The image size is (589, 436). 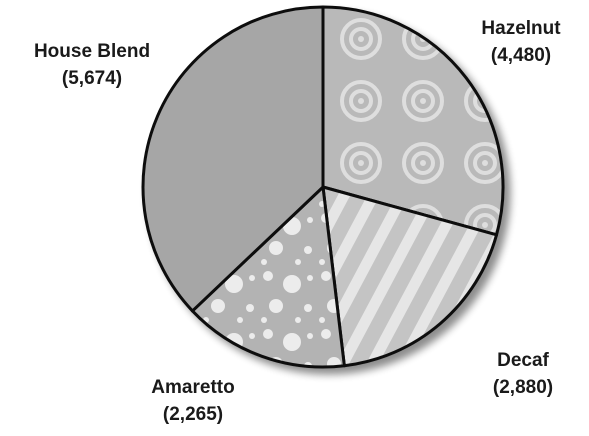 What do you see at coordinates (268, 277) in the screenshot?
I see `pie-slice-amaretto` at bounding box center [268, 277].